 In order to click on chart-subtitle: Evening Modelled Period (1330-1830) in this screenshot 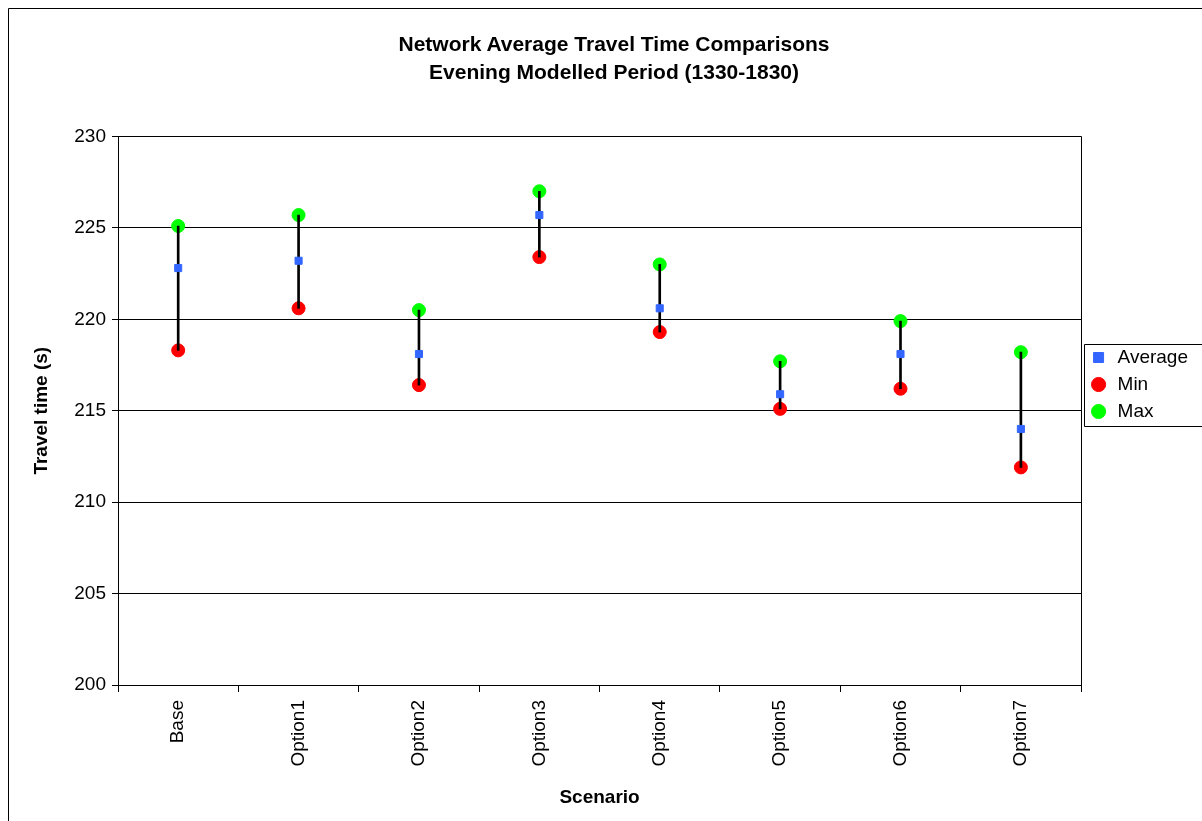, I will do `click(614, 71)`.